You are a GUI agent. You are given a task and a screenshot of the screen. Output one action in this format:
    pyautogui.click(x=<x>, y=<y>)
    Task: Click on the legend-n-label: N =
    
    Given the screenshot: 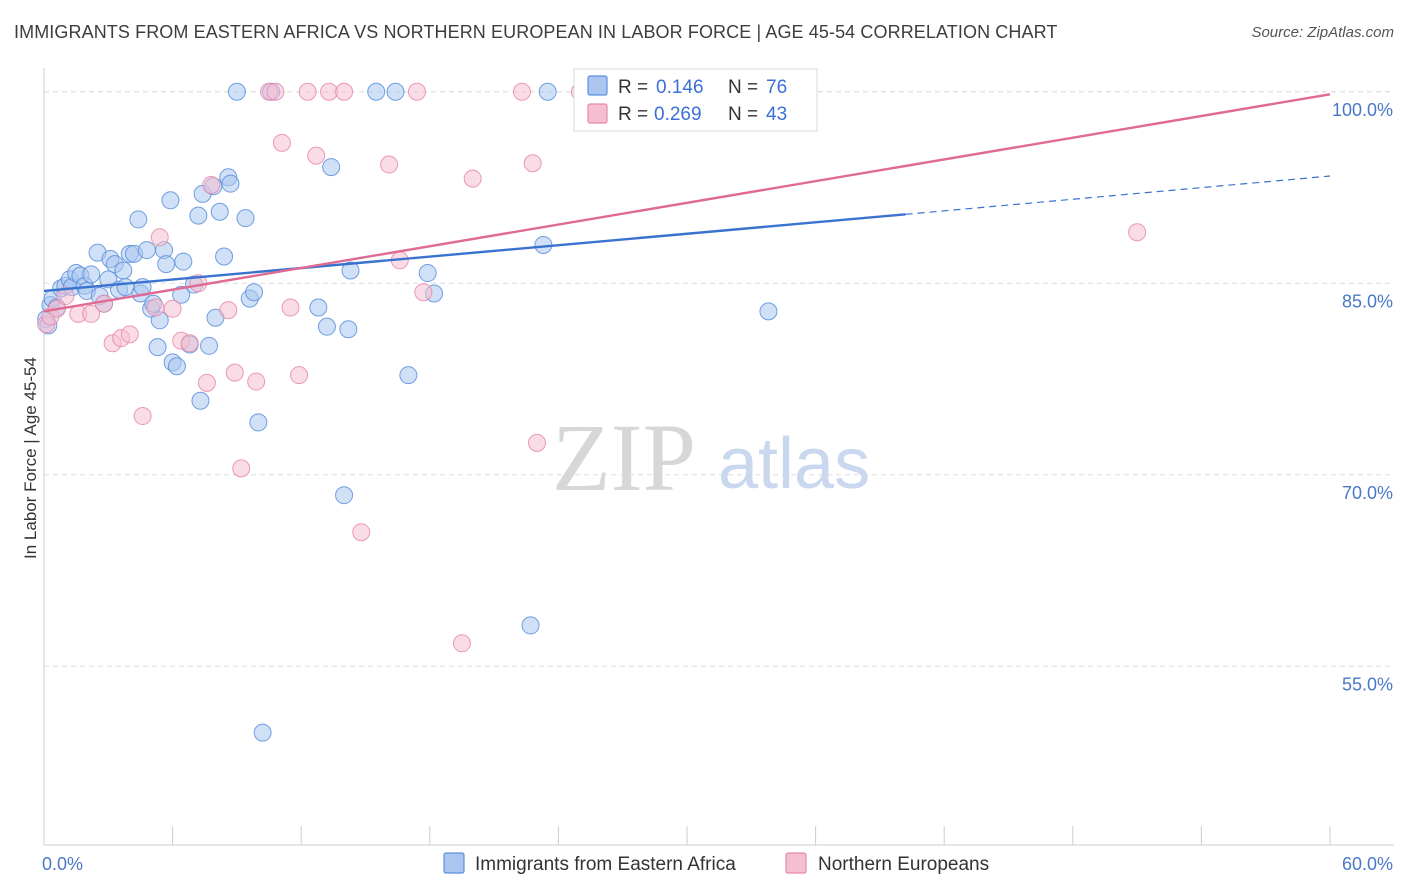 What is the action you would take?
    pyautogui.click(x=743, y=87)
    